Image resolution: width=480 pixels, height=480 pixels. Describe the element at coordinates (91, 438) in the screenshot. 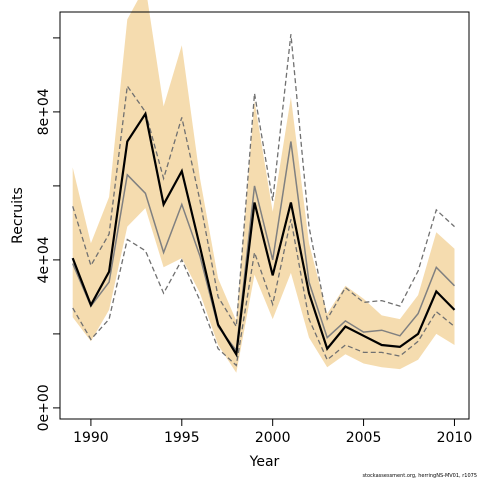

I see `x-tick-label: 1990` at that location.